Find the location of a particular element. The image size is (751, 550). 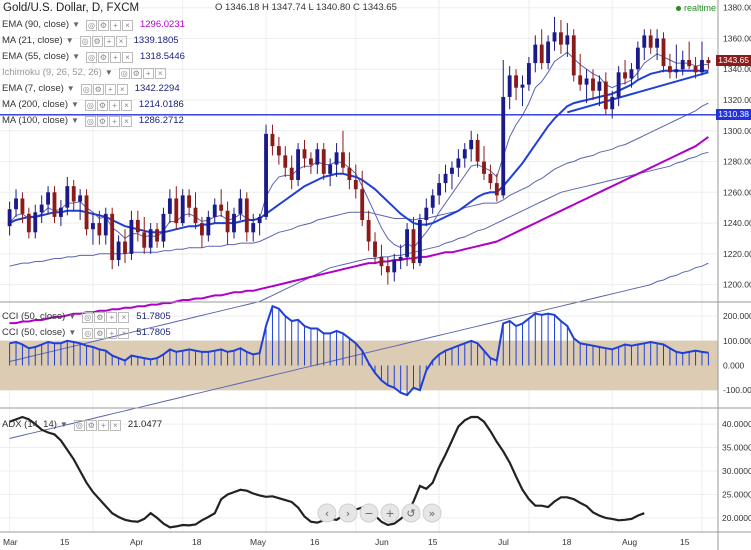

legend-value: 1286.2712 is located at coordinates (161, 120).